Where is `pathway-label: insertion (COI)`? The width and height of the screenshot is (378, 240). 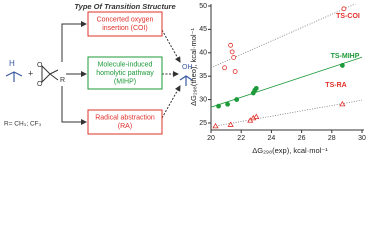 pathway-label: insertion (COI) is located at coordinates (125, 28).